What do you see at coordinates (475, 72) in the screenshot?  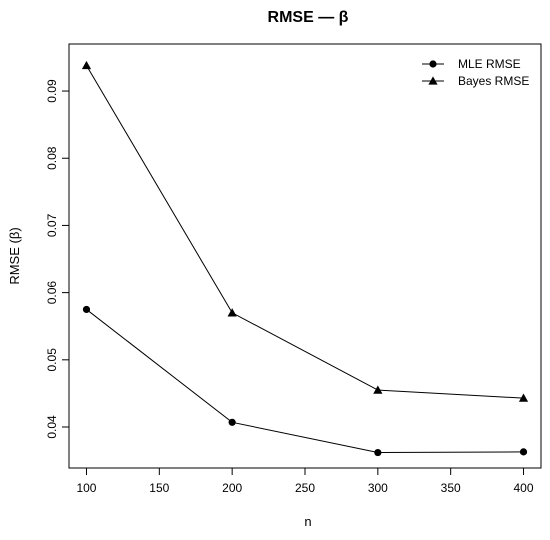 I see `legend: MLE RMSE Bayes RMSE` at bounding box center [475, 72].